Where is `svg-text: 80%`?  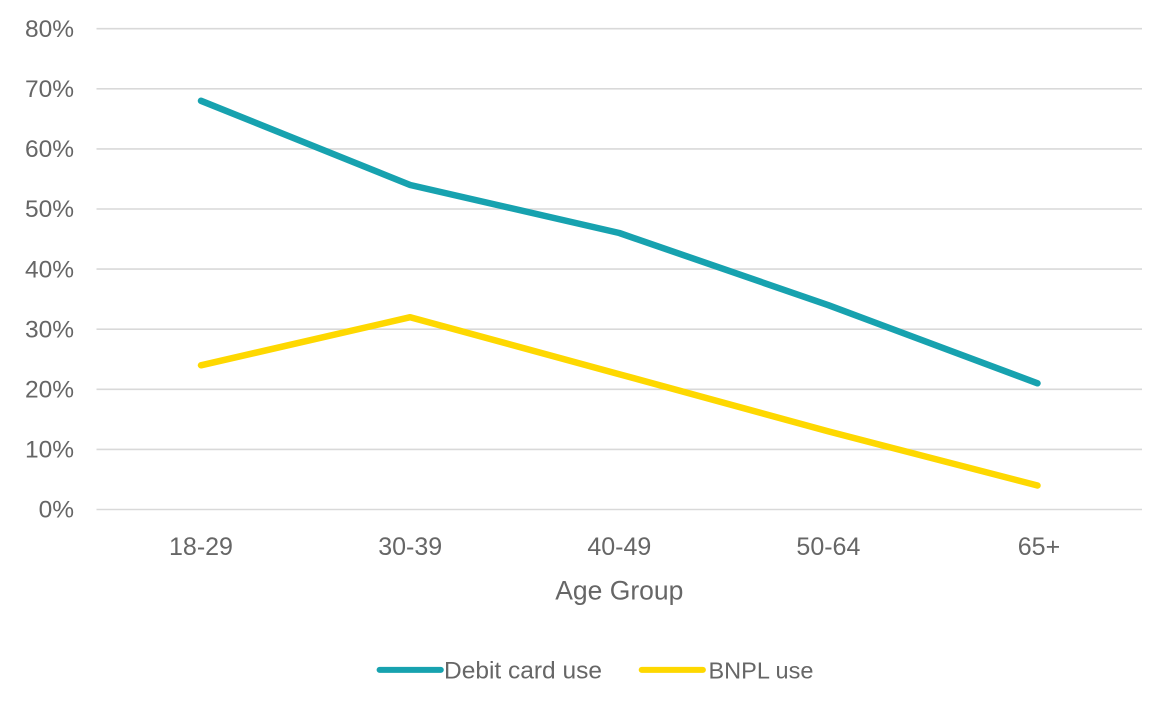
svg-text: 80% is located at coordinates (49, 29).